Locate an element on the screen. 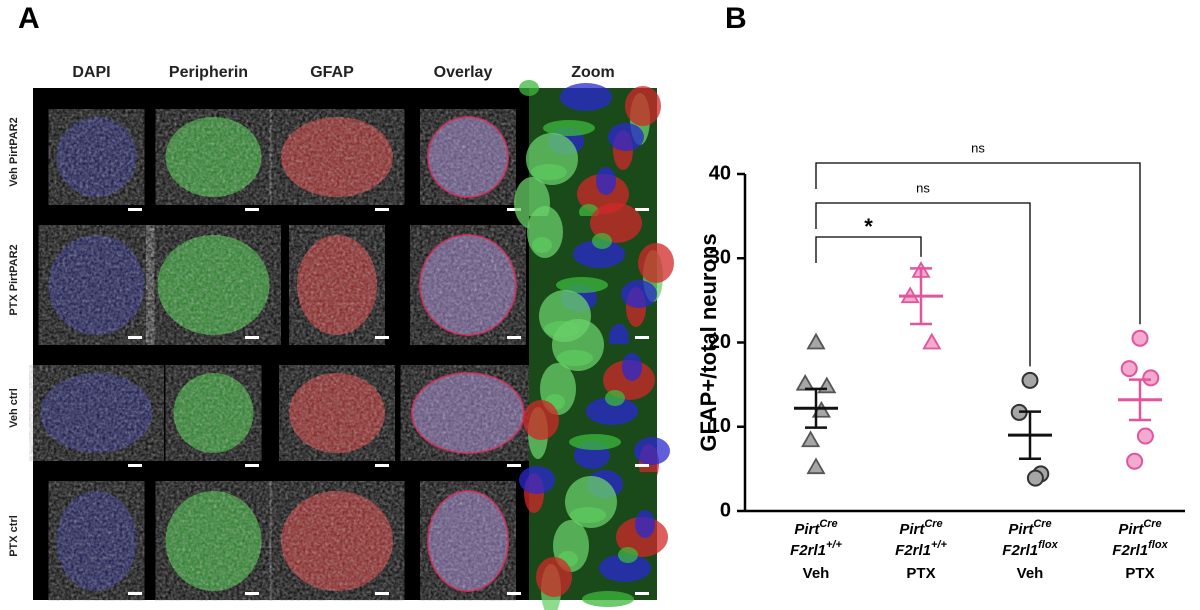 The width and height of the screenshot is (1200, 610). category-label: Veh is located at coordinates (1030, 573).